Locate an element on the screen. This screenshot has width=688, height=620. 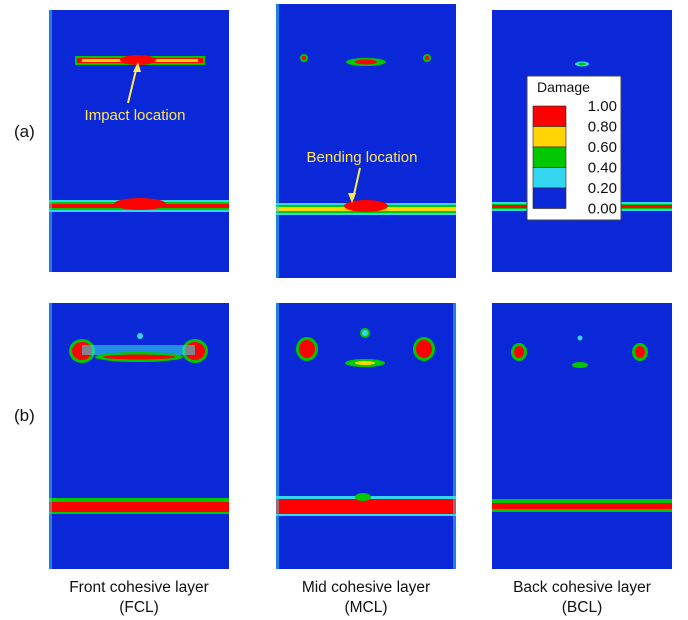
legend-tick-label: 0.80 is located at coordinates (602, 127).